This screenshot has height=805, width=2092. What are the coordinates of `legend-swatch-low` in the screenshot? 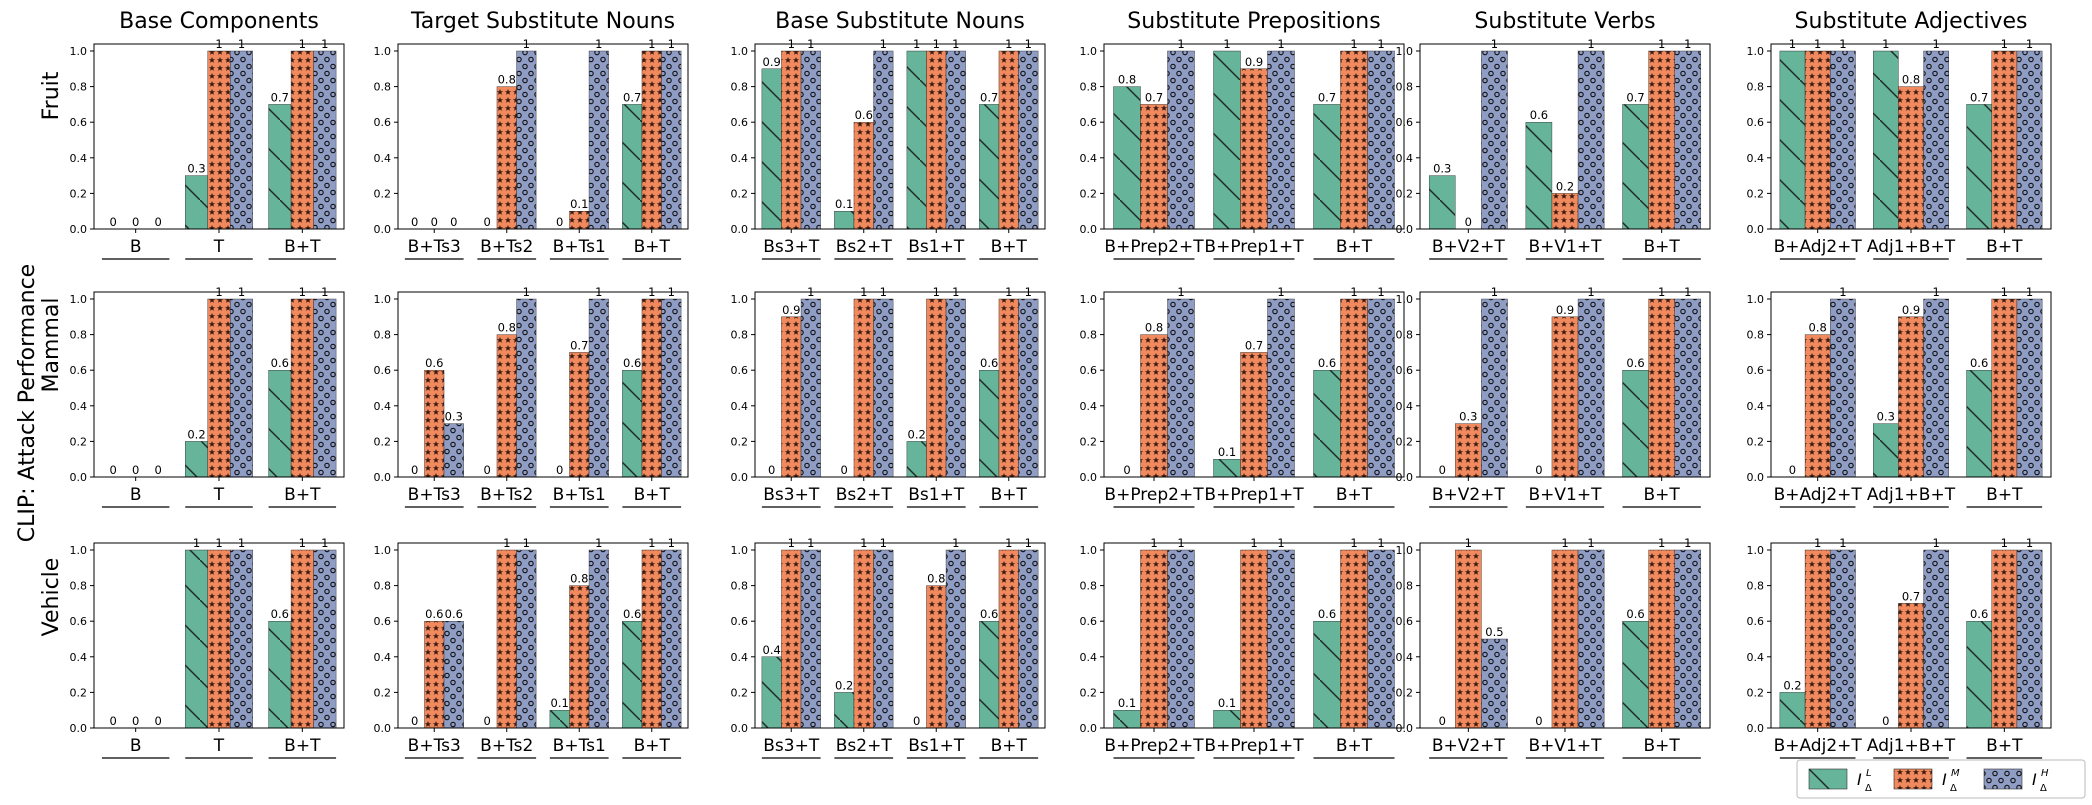 It's located at (1828, 779).